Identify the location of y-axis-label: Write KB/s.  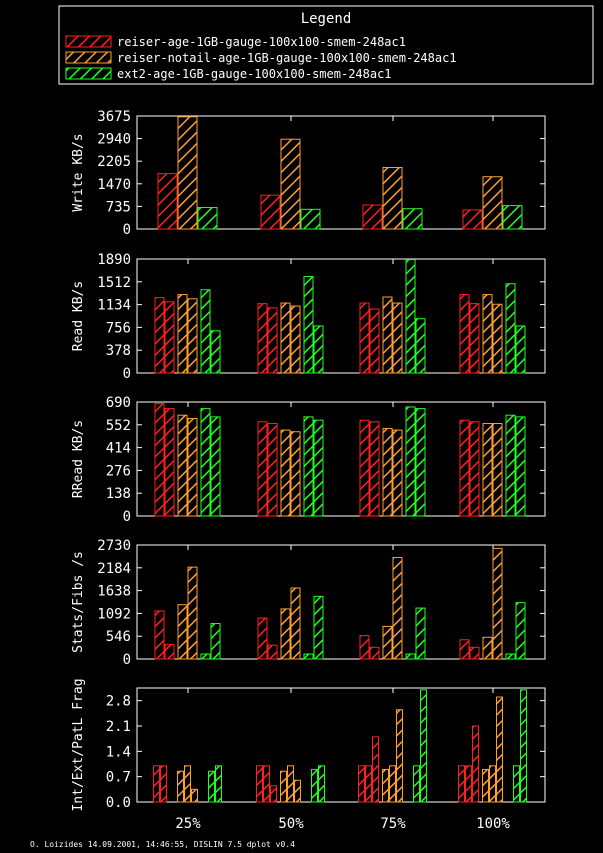
(78, 172).